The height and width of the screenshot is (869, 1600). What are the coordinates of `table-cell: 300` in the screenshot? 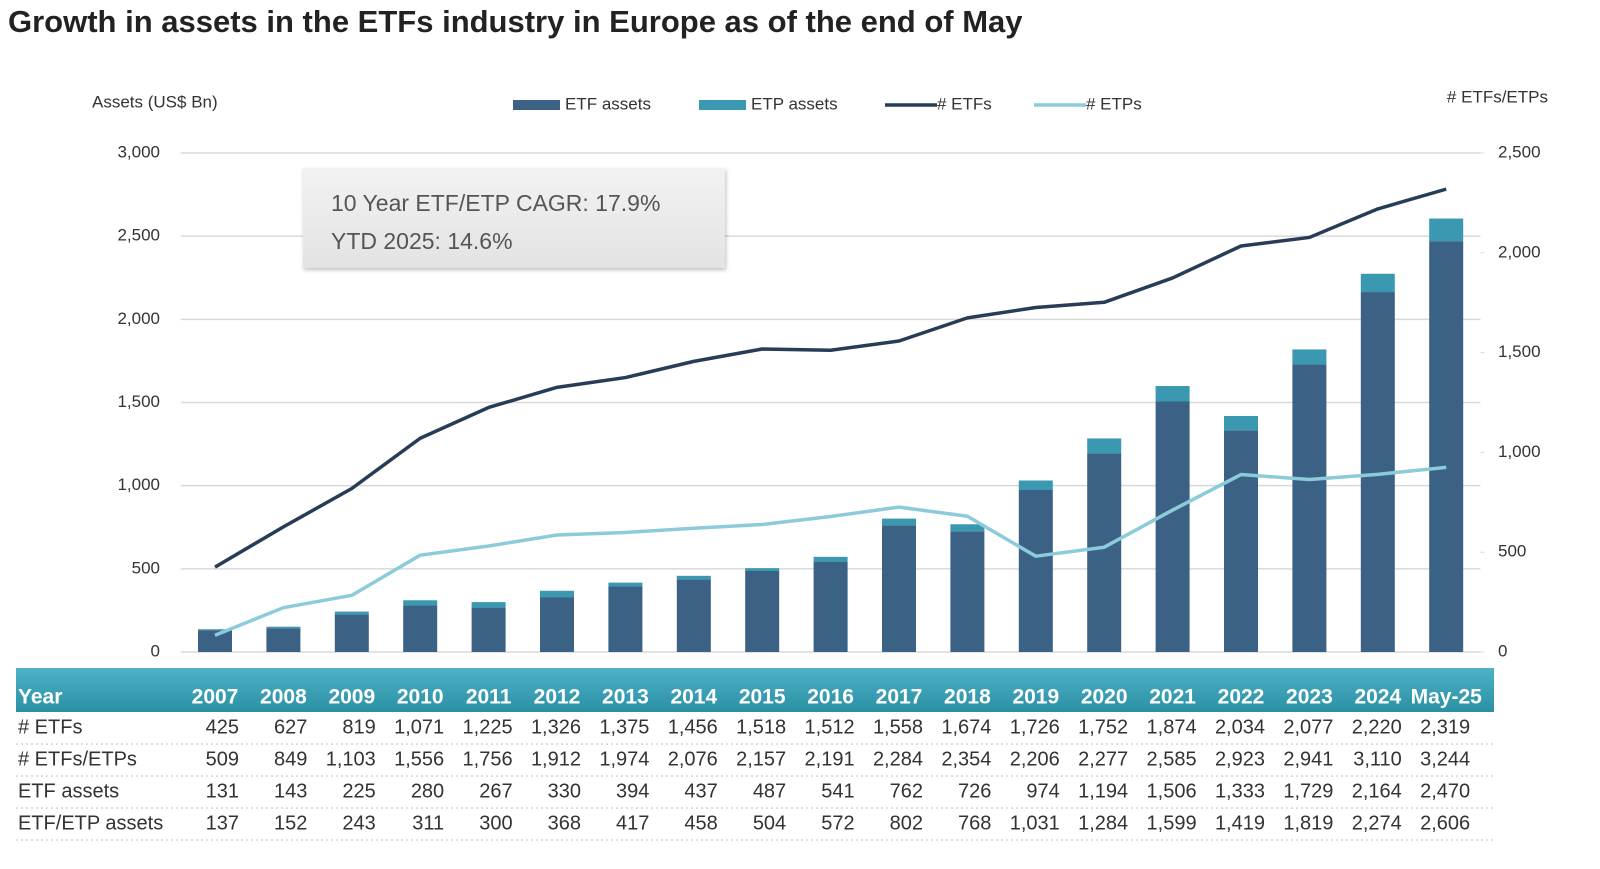 It's located at (495, 823).